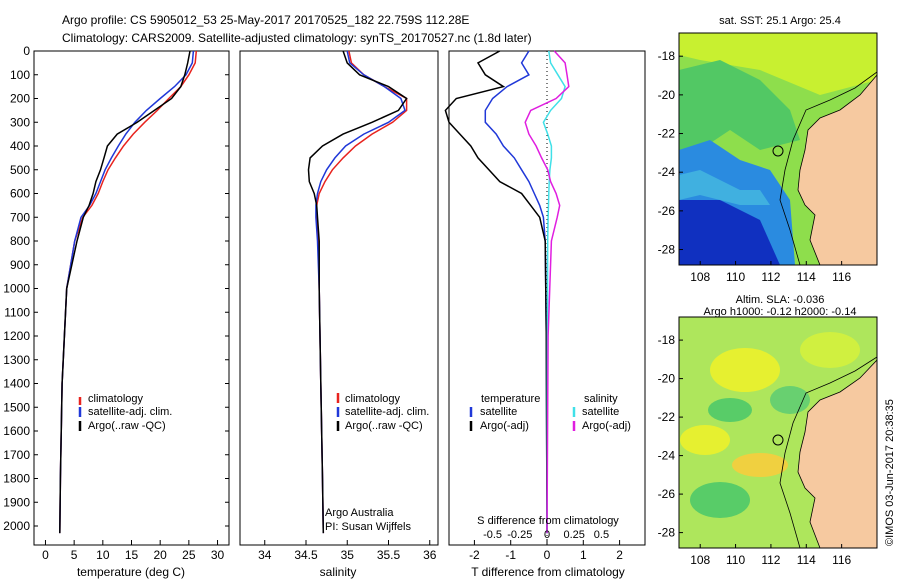 The image size is (900, 580). I want to click on x-tick-label: -2, so click(474, 555).